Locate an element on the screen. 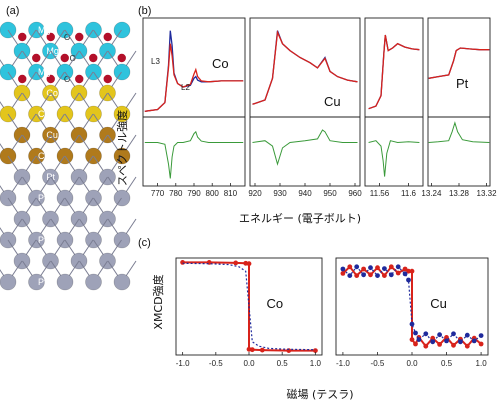  x-tick-label: 11.56 is located at coordinates (380, 193).